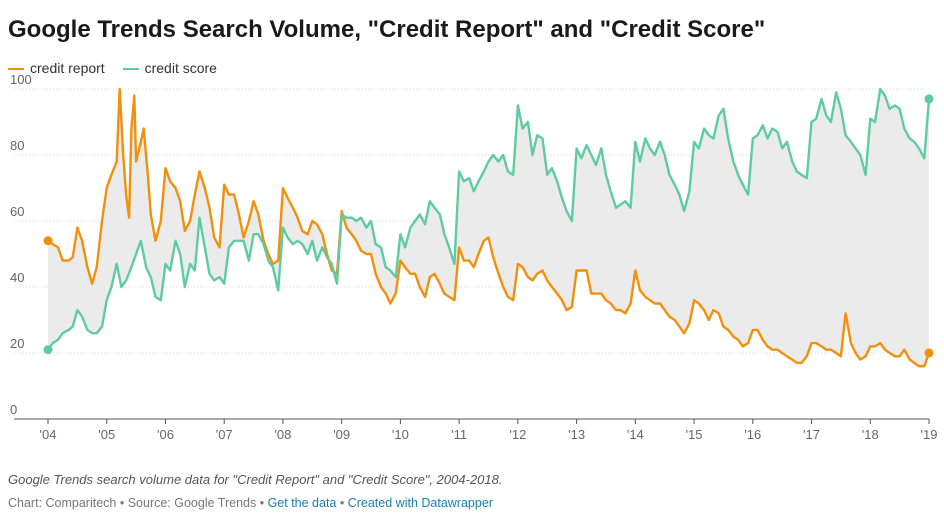 This screenshot has width=944, height=524. Describe the element at coordinates (870, 434) in the screenshot. I see `x-tick-label: '18` at that location.